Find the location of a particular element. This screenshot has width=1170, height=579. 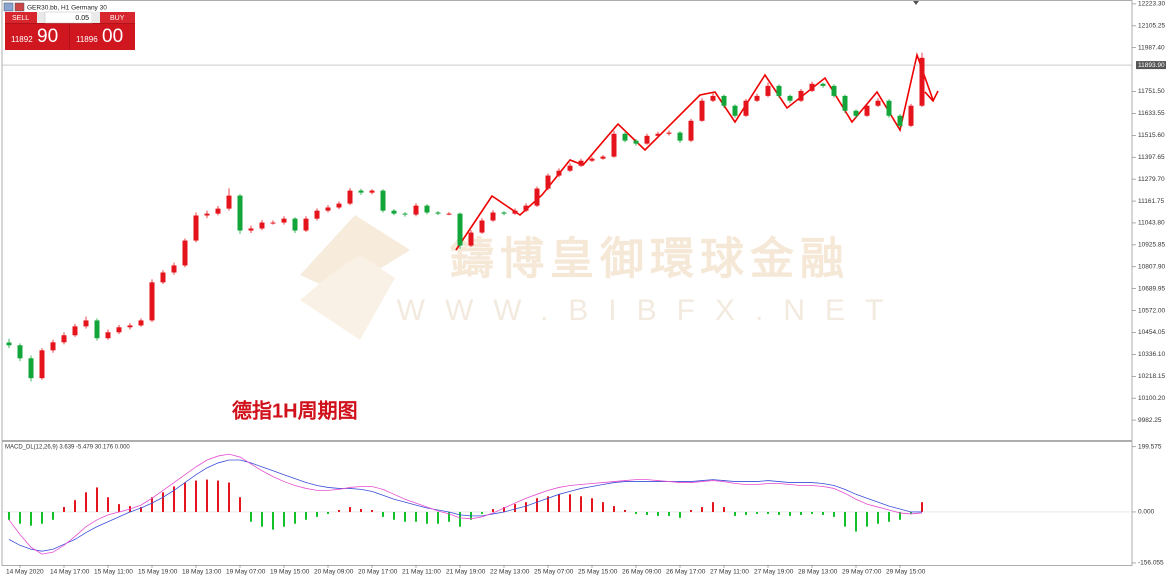

y-tick-label: 10925.85 is located at coordinates (1151, 245).